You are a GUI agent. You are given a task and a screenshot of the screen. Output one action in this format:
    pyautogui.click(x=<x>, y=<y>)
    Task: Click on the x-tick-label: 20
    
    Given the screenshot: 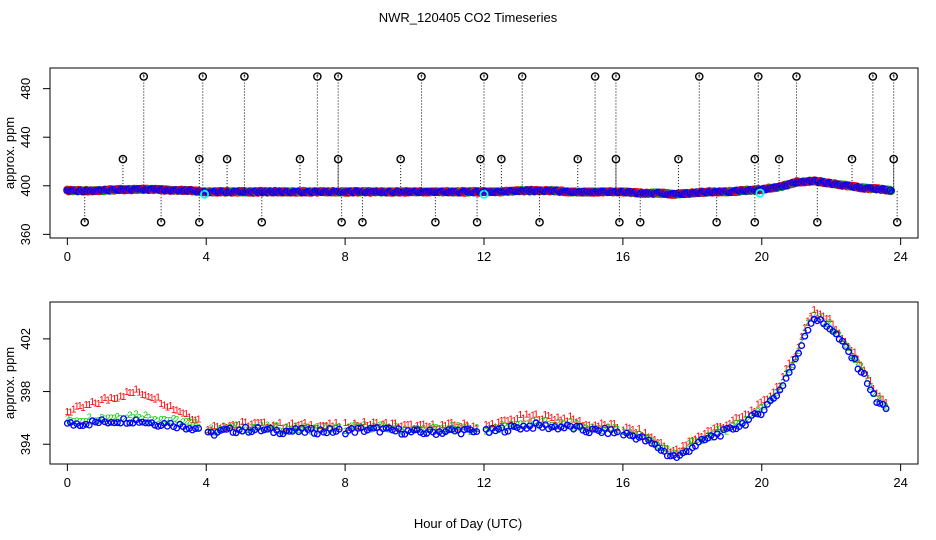 What is the action you would take?
    pyautogui.click(x=762, y=256)
    